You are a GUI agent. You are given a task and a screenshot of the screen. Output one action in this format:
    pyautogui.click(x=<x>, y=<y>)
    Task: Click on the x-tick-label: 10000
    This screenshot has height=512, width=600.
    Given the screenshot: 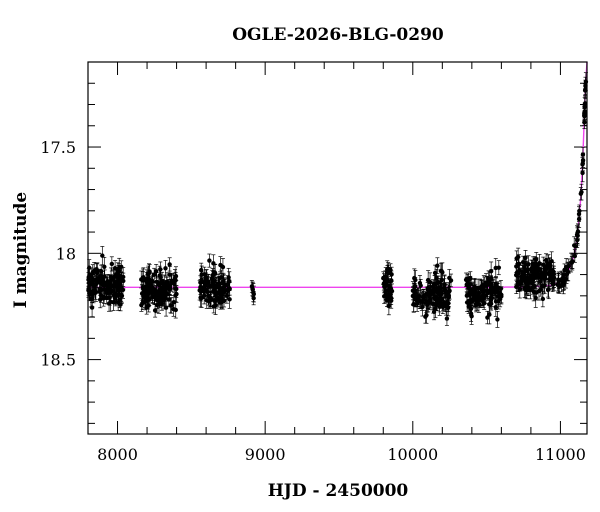 What is the action you would take?
    pyautogui.click(x=412, y=454)
    